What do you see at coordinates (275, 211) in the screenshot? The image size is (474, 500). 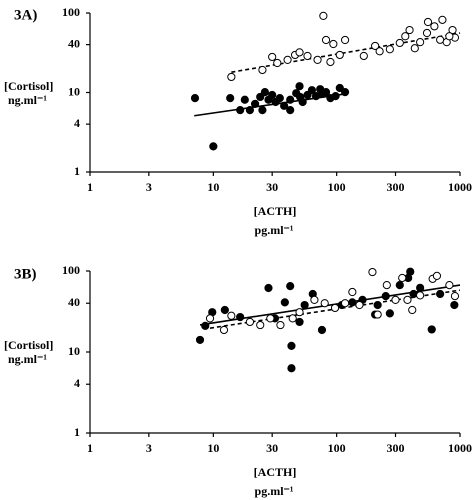 I see `x-axis-label: [ACTH]` at bounding box center [275, 211].